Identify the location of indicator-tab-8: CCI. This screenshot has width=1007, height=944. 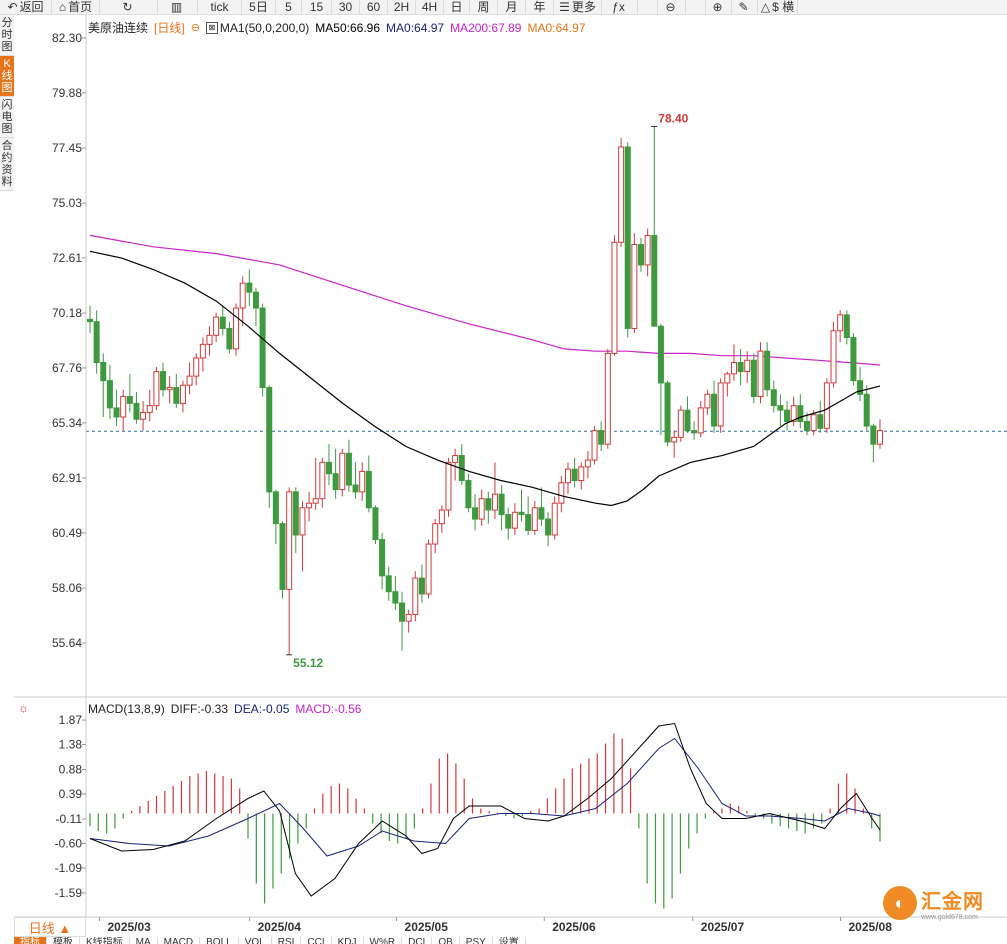
(316, 940).